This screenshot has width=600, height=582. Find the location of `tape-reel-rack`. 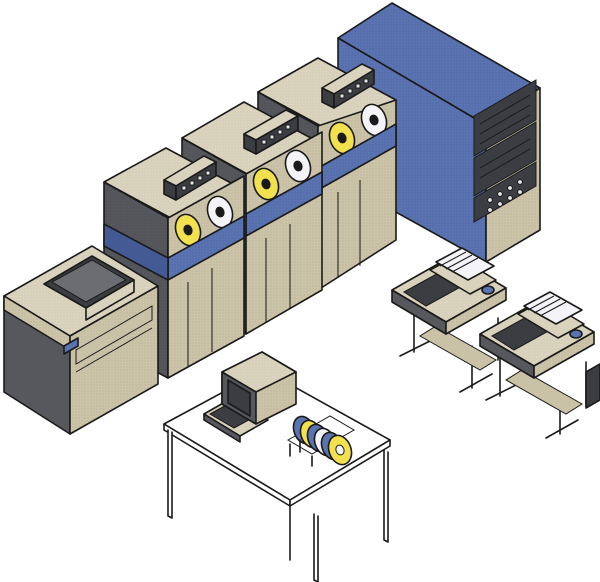

tape-reel-rack is located at coordinates (321, 441).